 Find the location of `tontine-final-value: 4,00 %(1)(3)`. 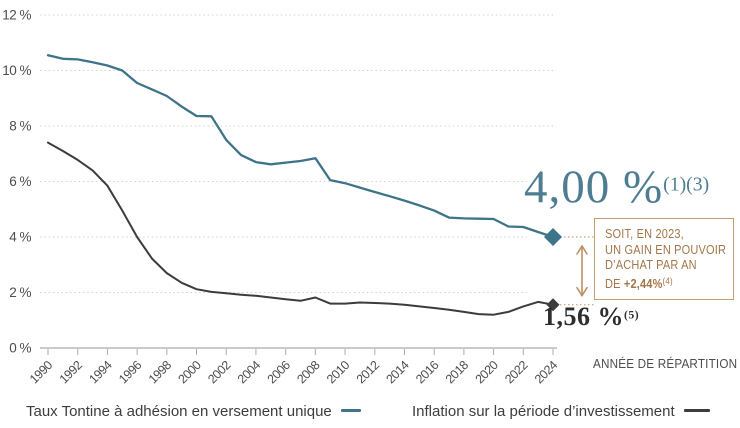

tontine-final-value: 4,00 %(1)(3) is located at coordinates (616, 187).